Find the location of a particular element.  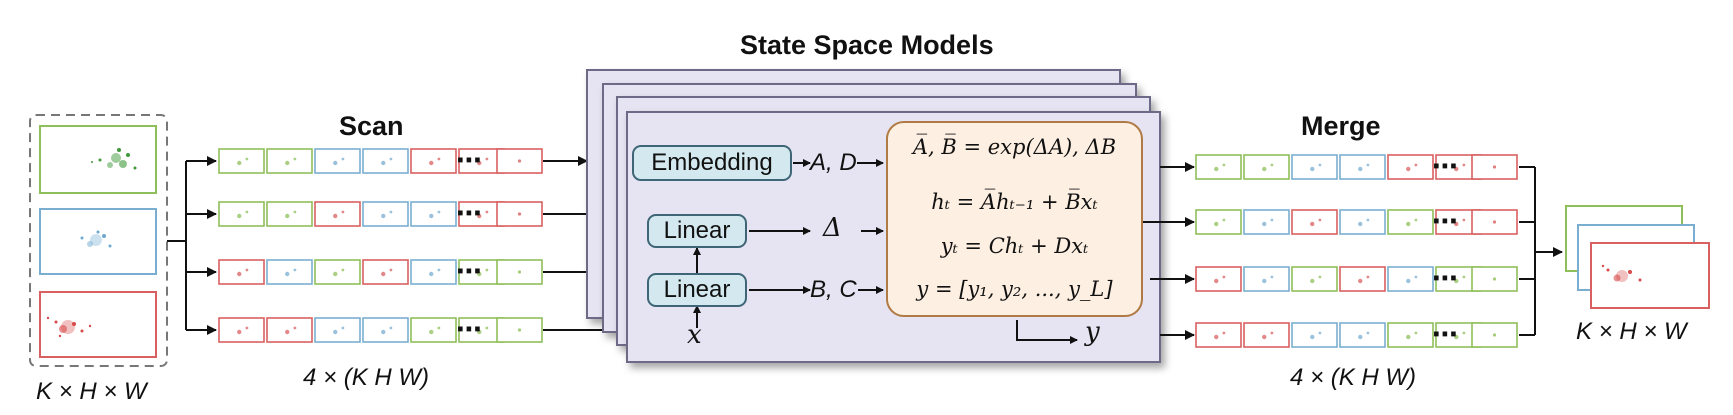

linear-block-bottom: Linear is located at coordinates (697, 290).